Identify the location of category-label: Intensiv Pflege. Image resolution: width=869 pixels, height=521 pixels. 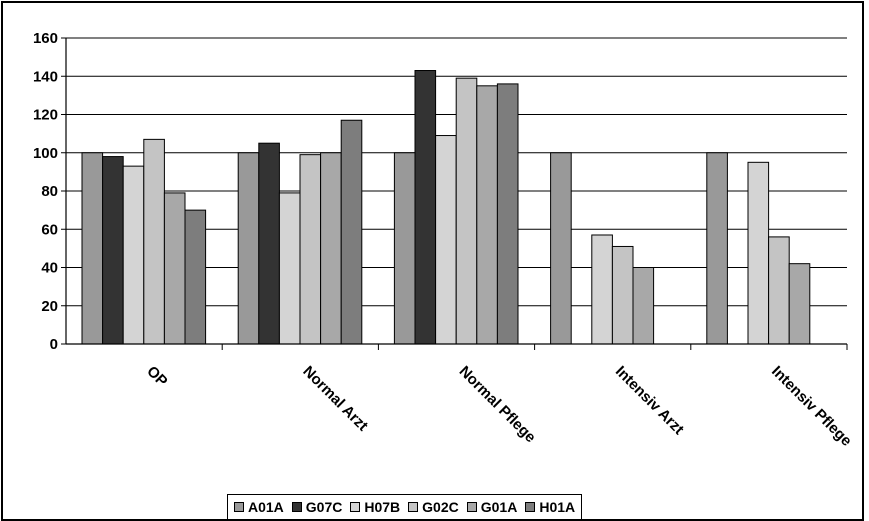
(811, 406).